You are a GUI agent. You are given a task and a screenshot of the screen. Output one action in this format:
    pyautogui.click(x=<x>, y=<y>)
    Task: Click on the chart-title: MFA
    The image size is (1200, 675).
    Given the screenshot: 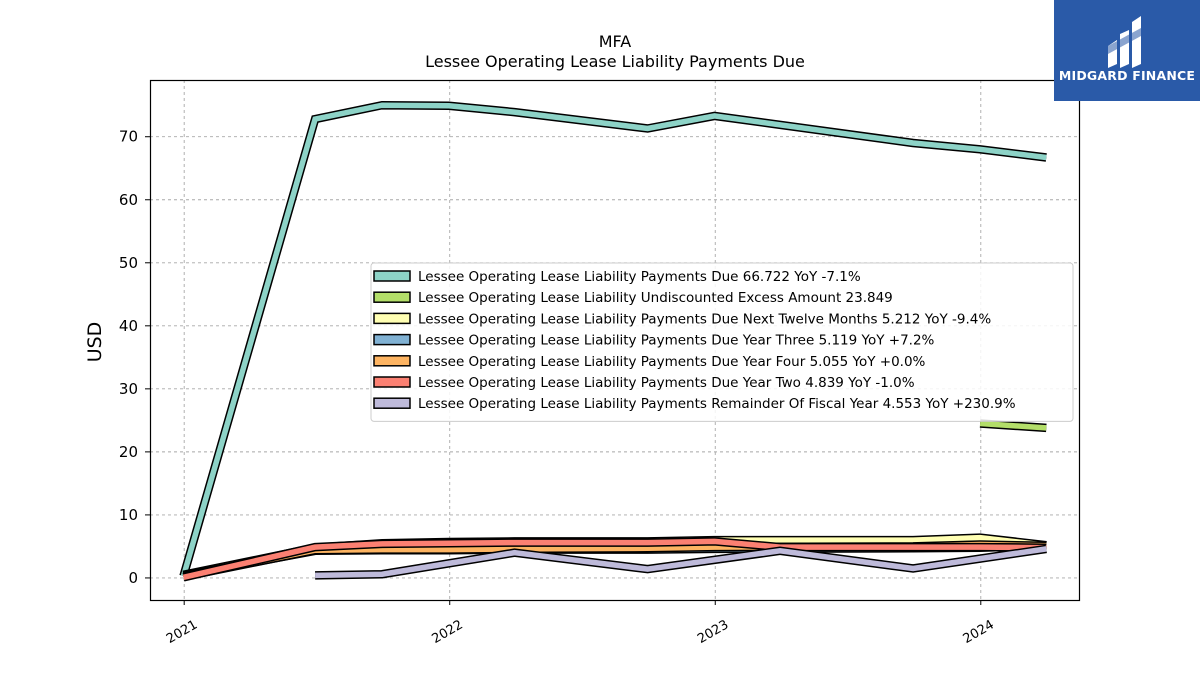 What is the action you would take?
    pyautogui.click(x=615, y=41)
    